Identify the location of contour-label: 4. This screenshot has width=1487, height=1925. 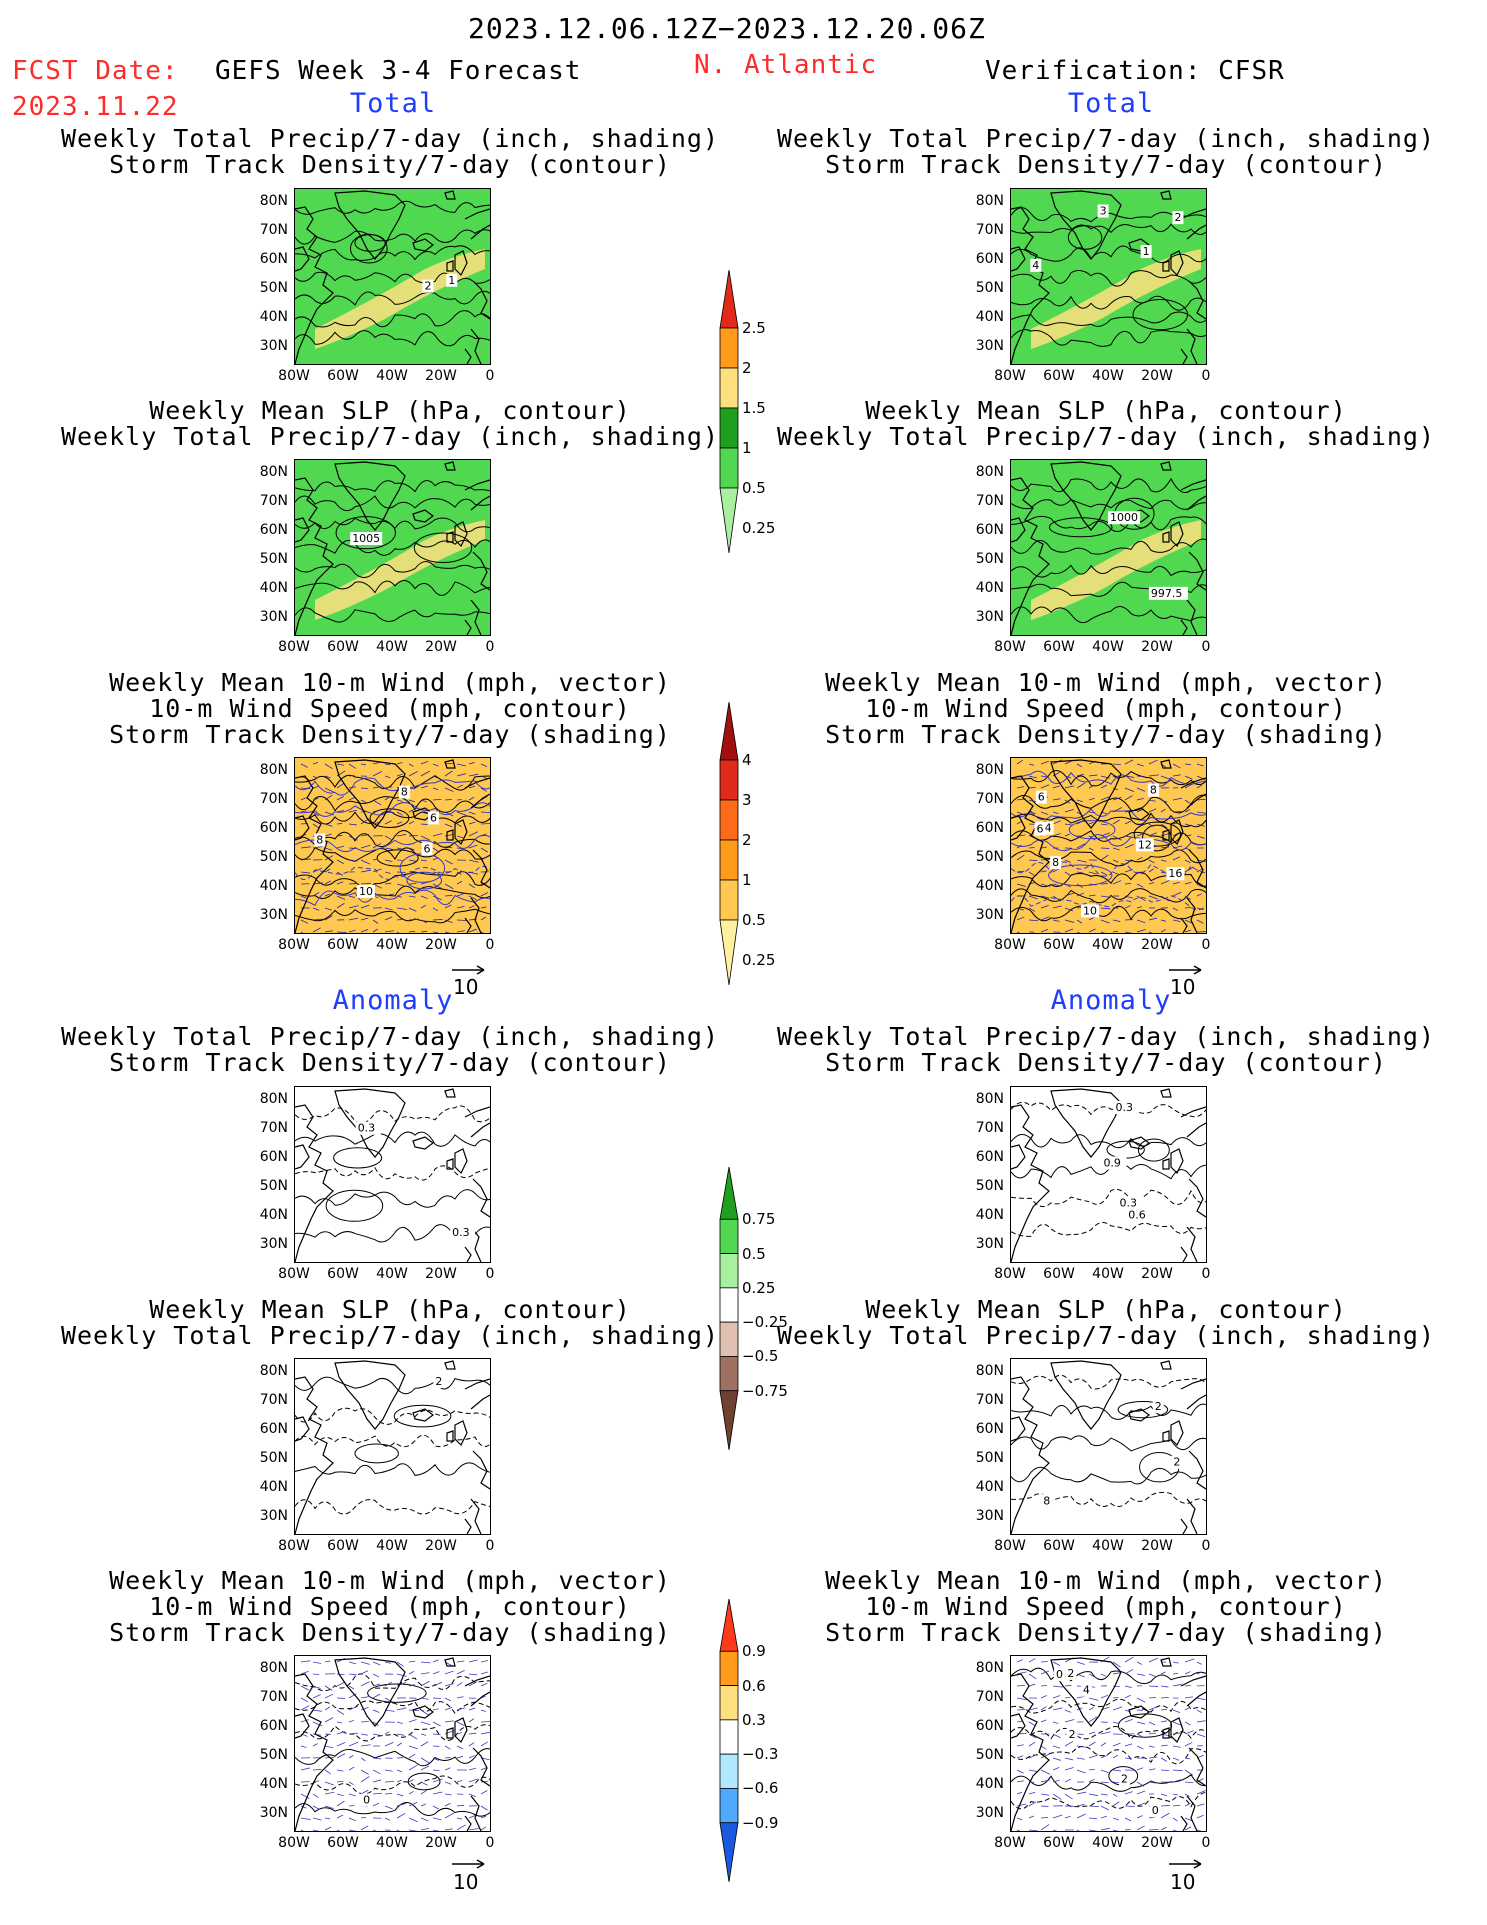
(1086, 1690).